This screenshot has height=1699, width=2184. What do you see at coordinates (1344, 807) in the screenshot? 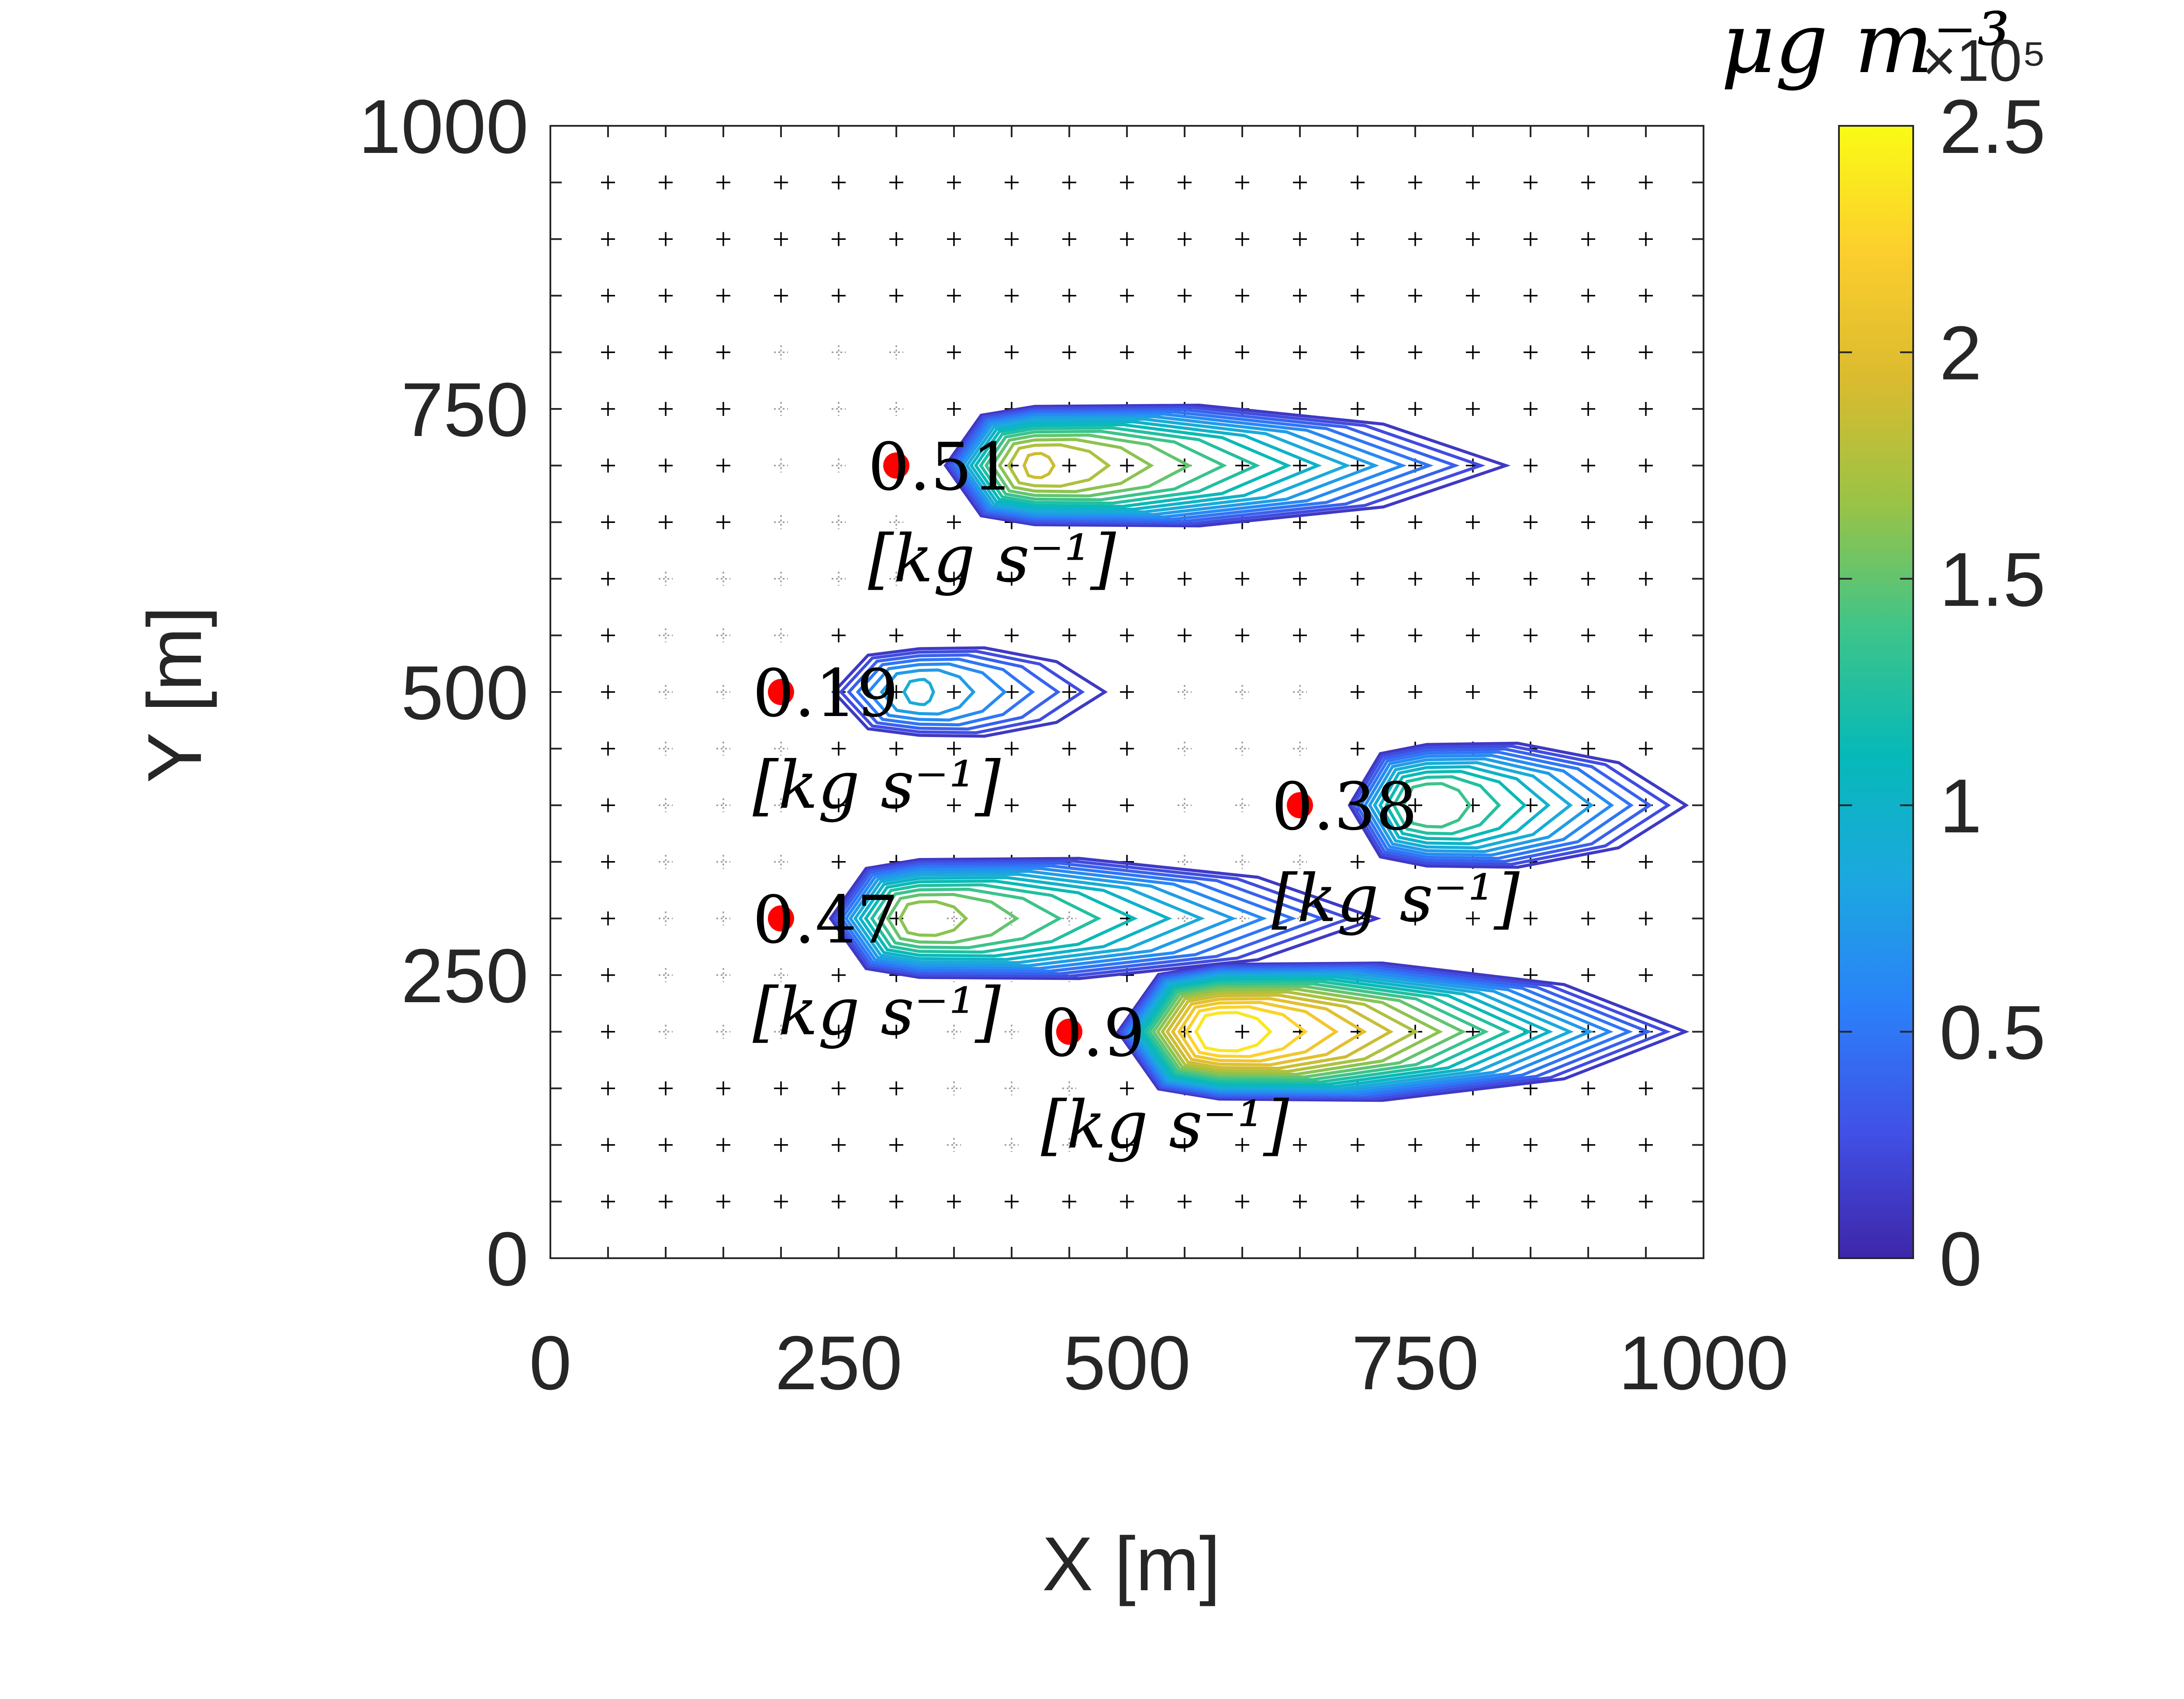
I see `source-rate-label: 0.38` at bounding box center [1344, 807].